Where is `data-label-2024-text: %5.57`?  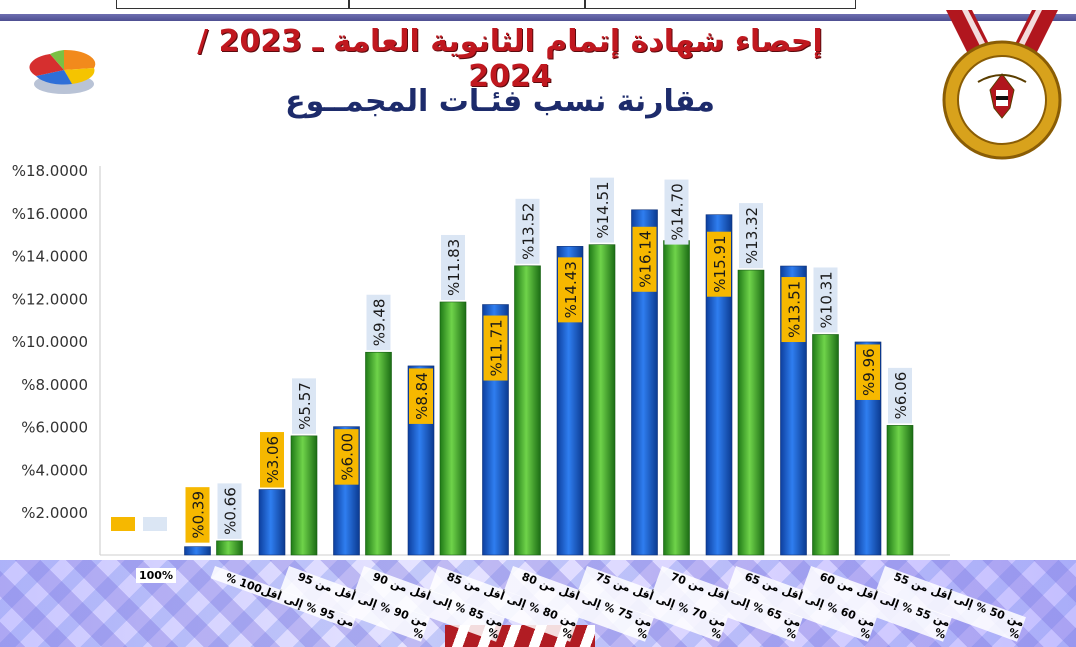
data-label-2024-text: %5.57 is located at coordinates (305, 406).